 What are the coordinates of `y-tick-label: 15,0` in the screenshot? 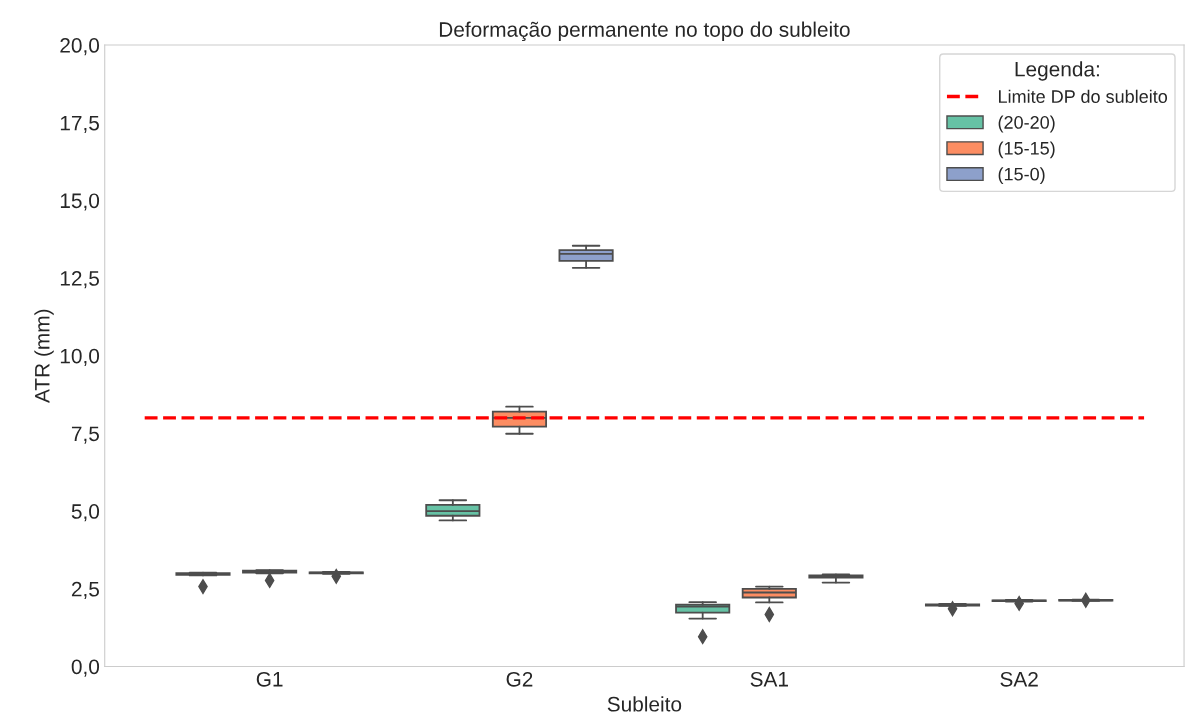 It's located at (80, 202).